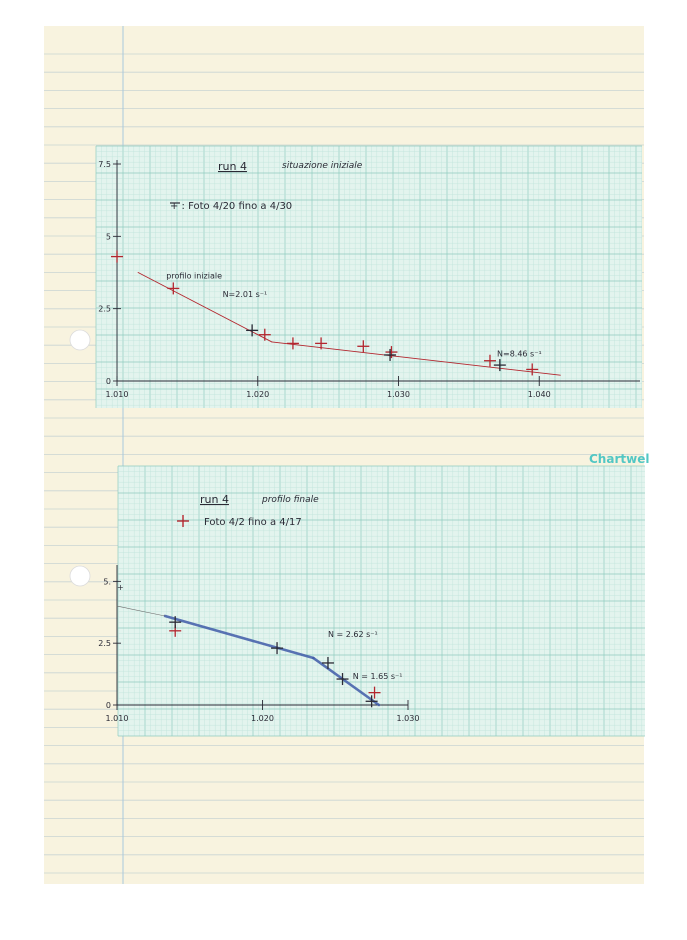 Image resolution: width=687 pixels, height=940 pixels. Describe the element at coordinates (104, 164) in the screenshot. I see `y-tick-label: 7.5` at that location.